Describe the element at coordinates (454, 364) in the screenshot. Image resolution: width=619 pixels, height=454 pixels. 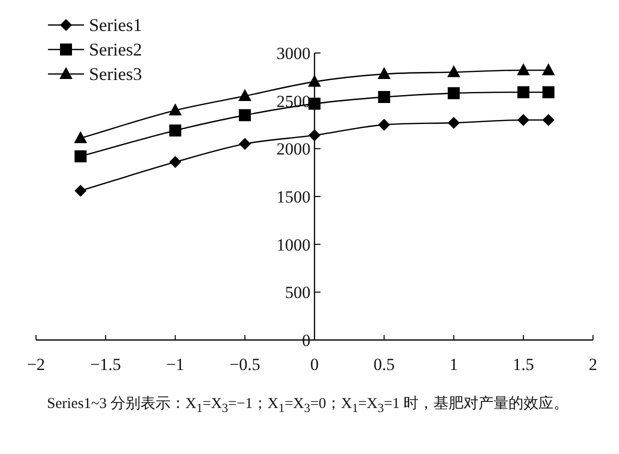
I see `x-tick-label: 1` at that location.